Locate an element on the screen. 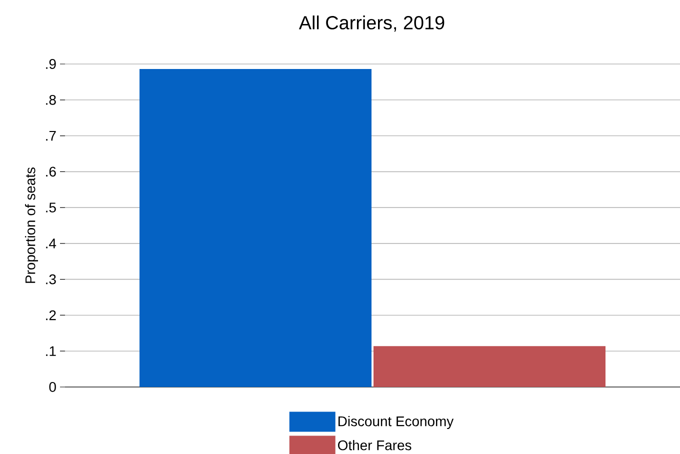 The image size is (680, 454). y-axis-title: Proportion of seats is located at coordinates (31, 225).